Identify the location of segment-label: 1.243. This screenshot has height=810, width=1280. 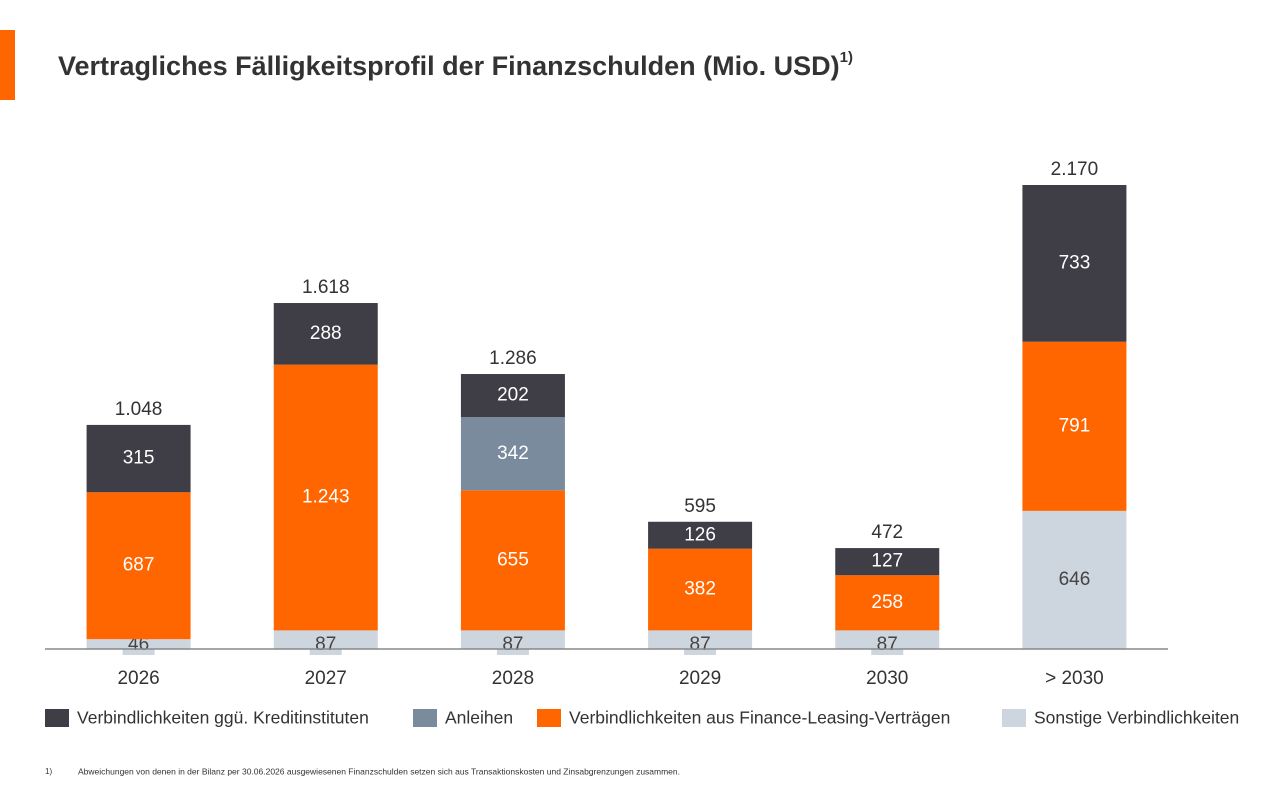
(326, 497).